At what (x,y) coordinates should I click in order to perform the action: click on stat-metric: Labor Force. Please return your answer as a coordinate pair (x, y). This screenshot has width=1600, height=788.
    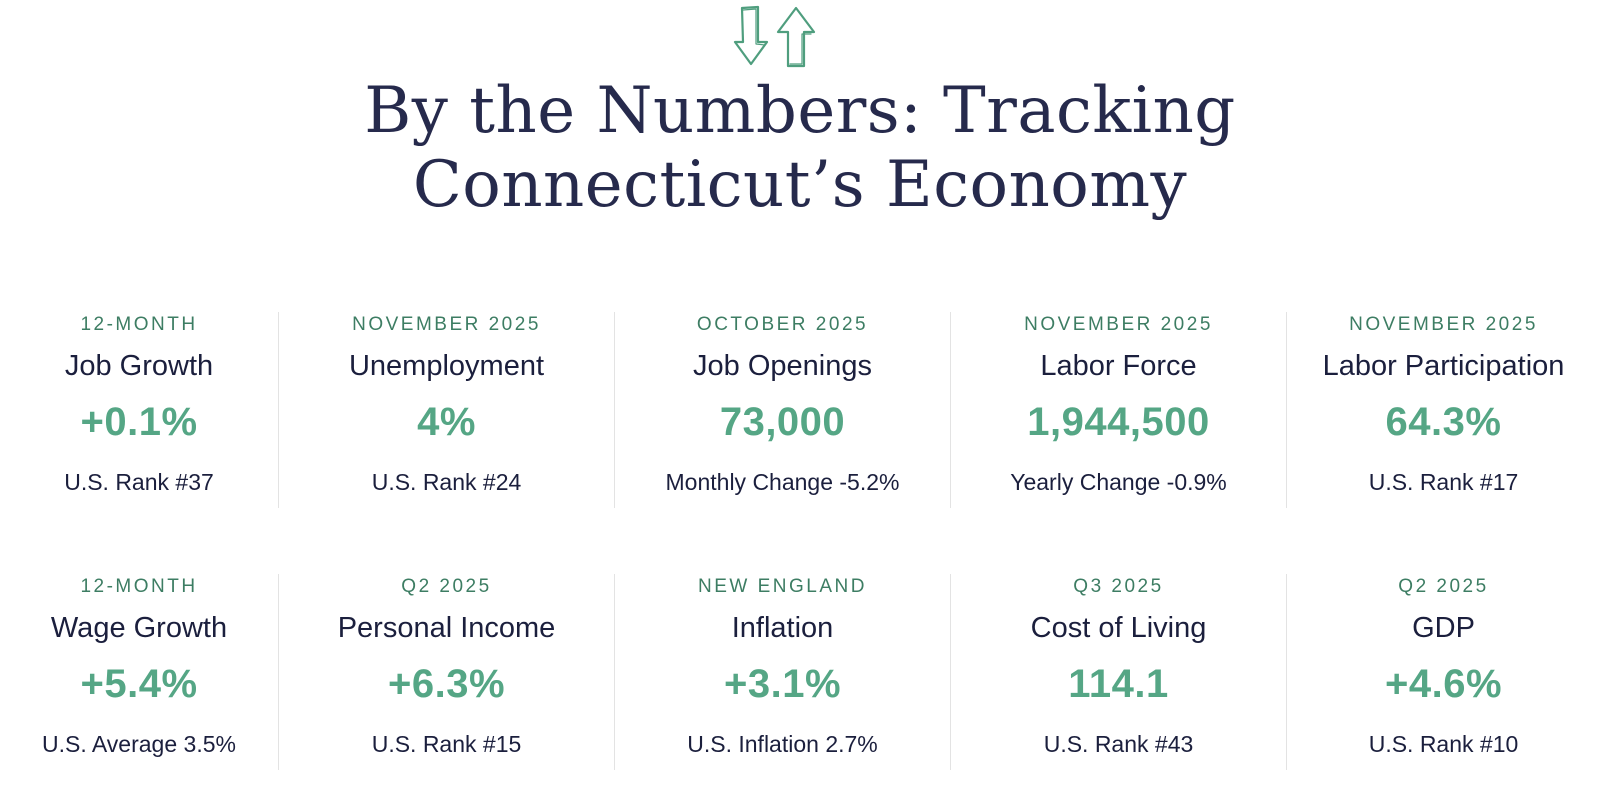
    Looking at the image, I should click on (1118, 366).